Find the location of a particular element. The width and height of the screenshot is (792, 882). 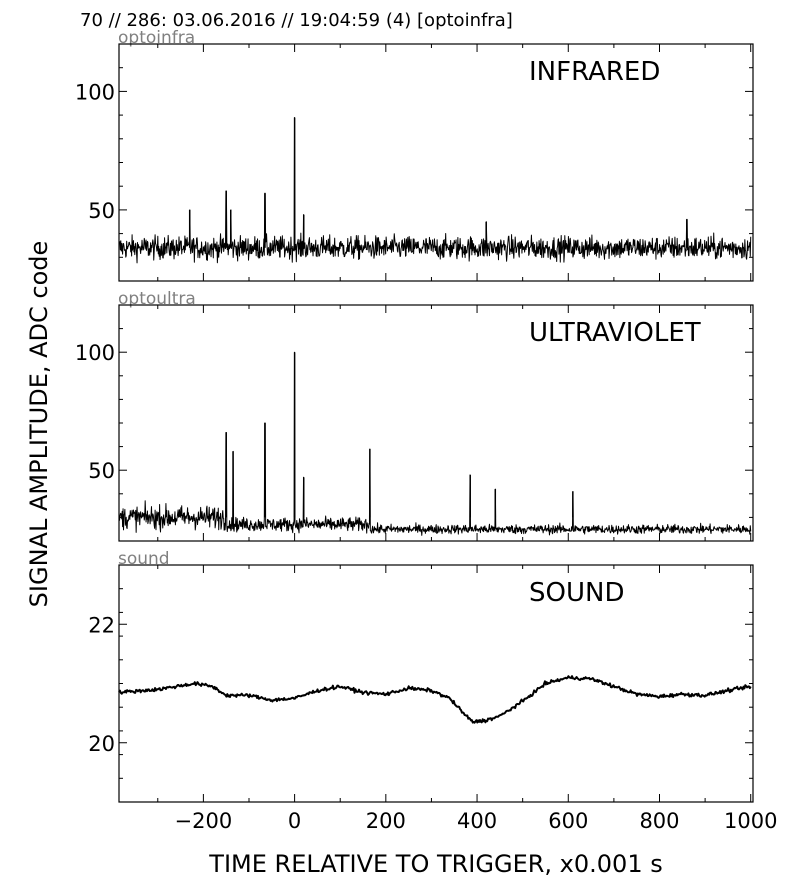

x-tick-label: 200 is located at coordinates (386, 821).